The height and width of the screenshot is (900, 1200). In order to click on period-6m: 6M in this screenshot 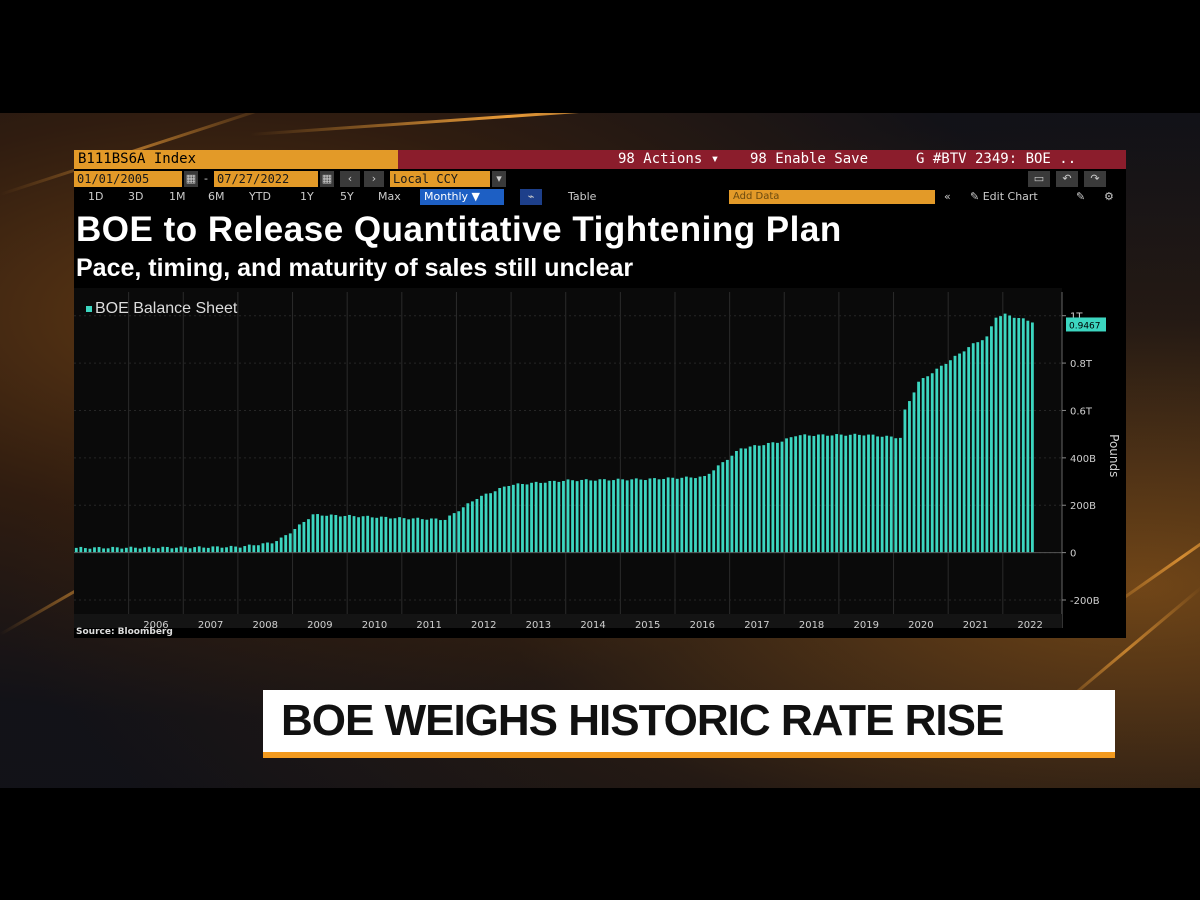, I will do `click(216, 196)`.